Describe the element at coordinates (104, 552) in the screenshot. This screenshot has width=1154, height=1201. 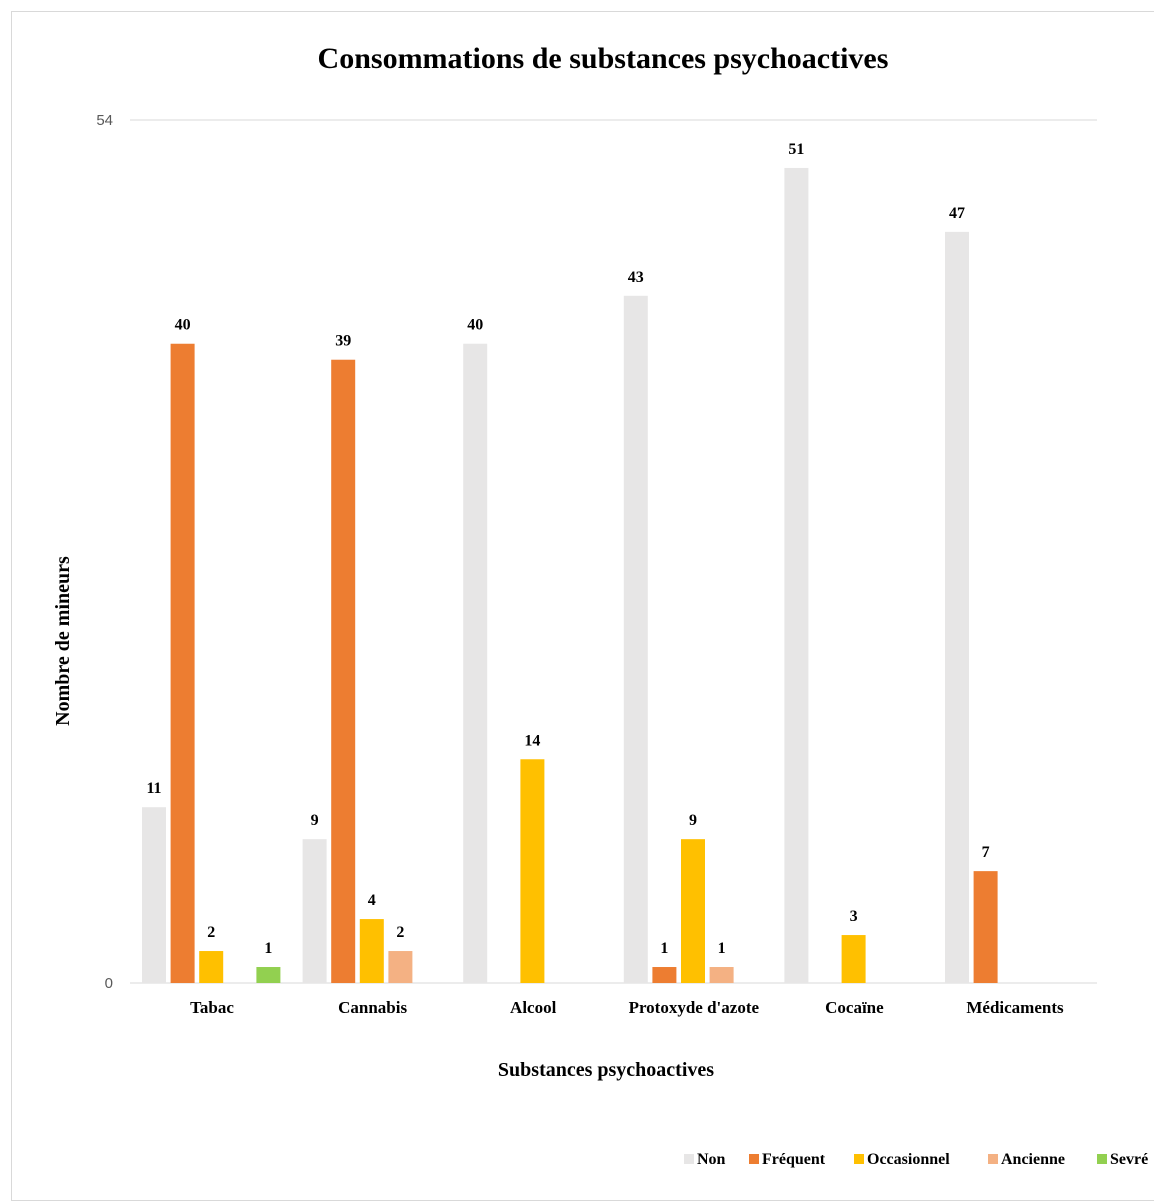
I see `y-tick-labels: 0 54` at that location.